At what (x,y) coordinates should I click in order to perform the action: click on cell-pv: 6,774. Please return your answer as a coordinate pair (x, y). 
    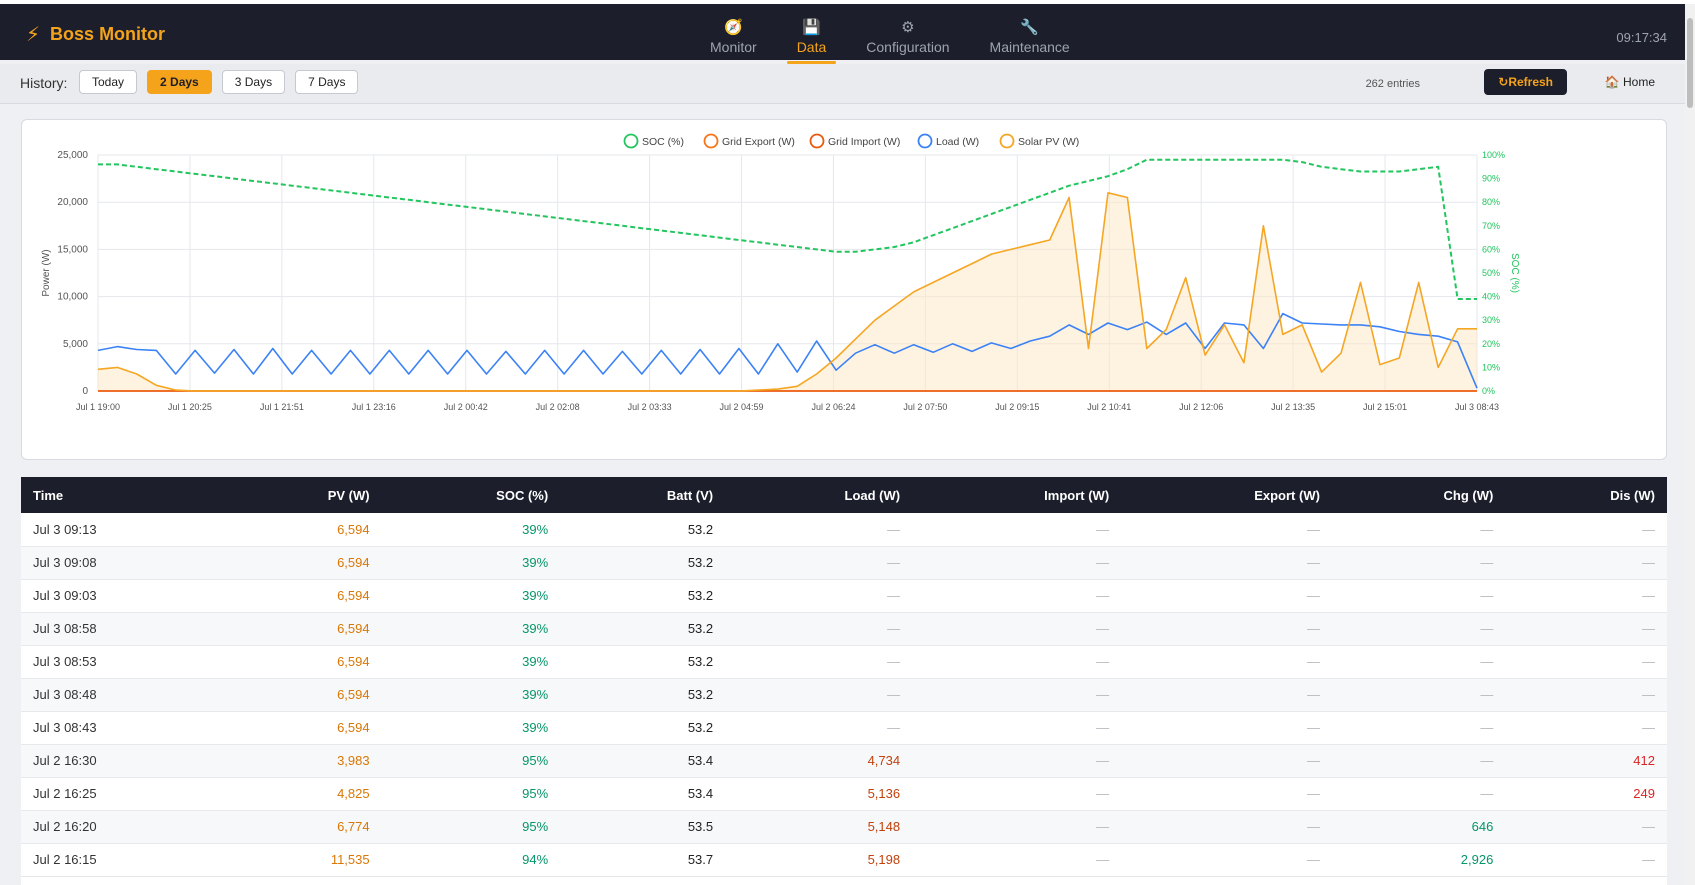
    Looking at the image, I should click on (304, 827).